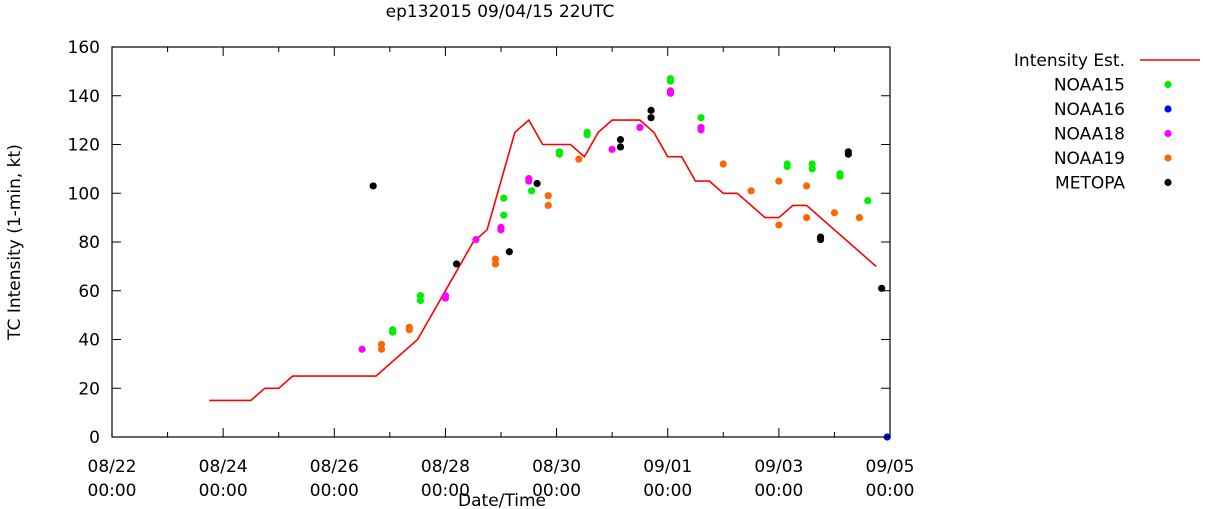  I want to click on y-tick-label: 40, so click(89, 341).